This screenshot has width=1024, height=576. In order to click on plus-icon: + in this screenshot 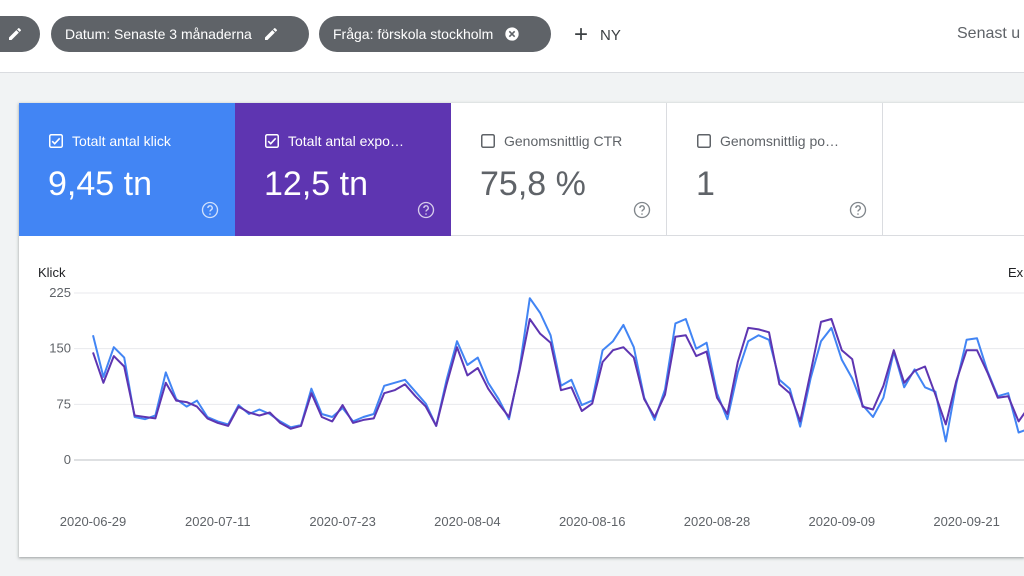, I will do `click(581, 34)`.